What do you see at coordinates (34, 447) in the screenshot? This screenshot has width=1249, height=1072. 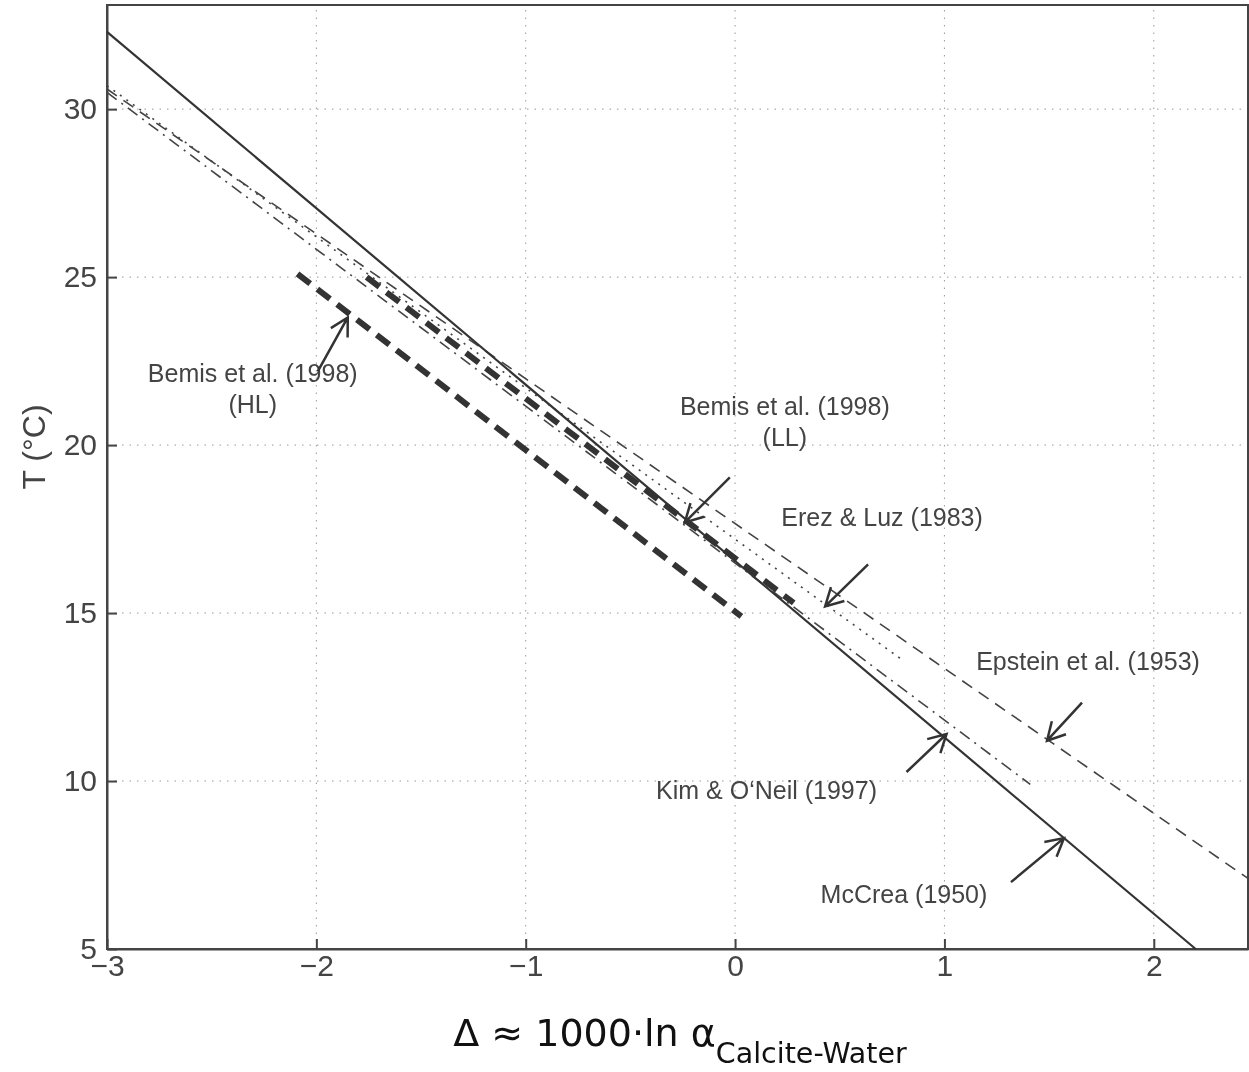 I see `y-axis-title: T (°C)` at bounding box center [34, 447].